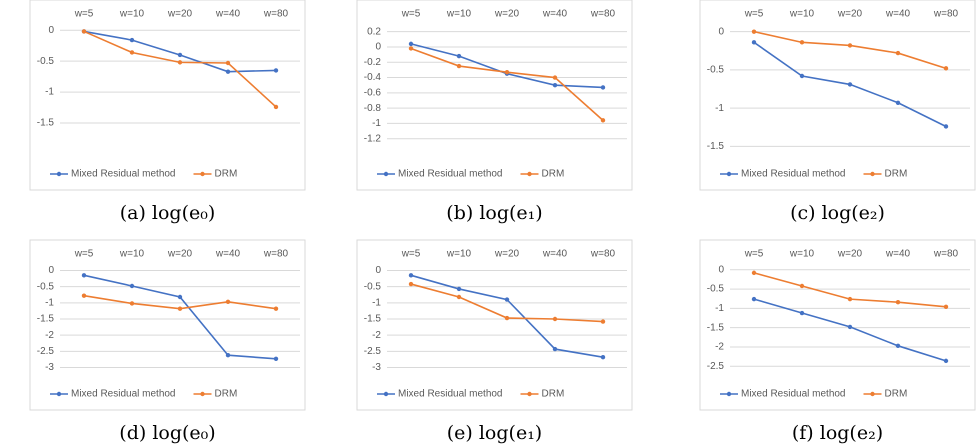 The image size is (980, 444). I want to click on y-tick-label: -0.6, so click(373, 92).